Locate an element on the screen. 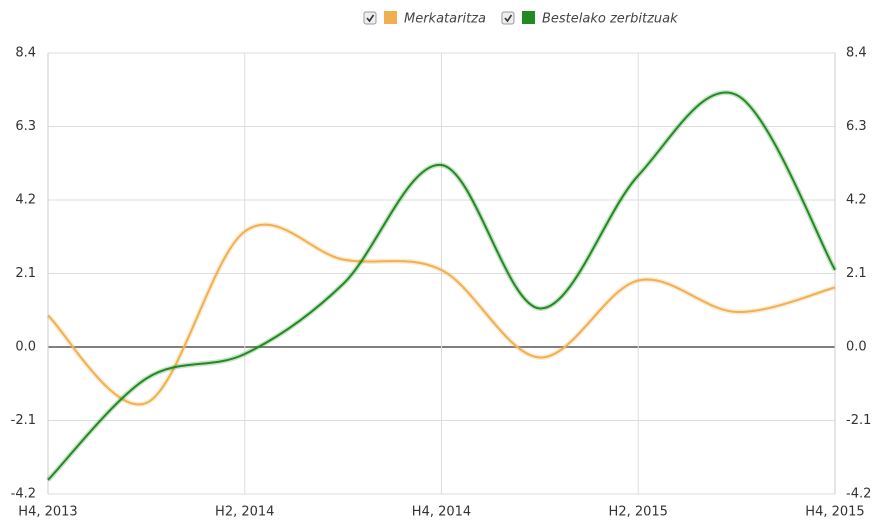 This screenshot has height=524, width=878. y2-tick-label: 6.3 is located at coordinates (856, 126).